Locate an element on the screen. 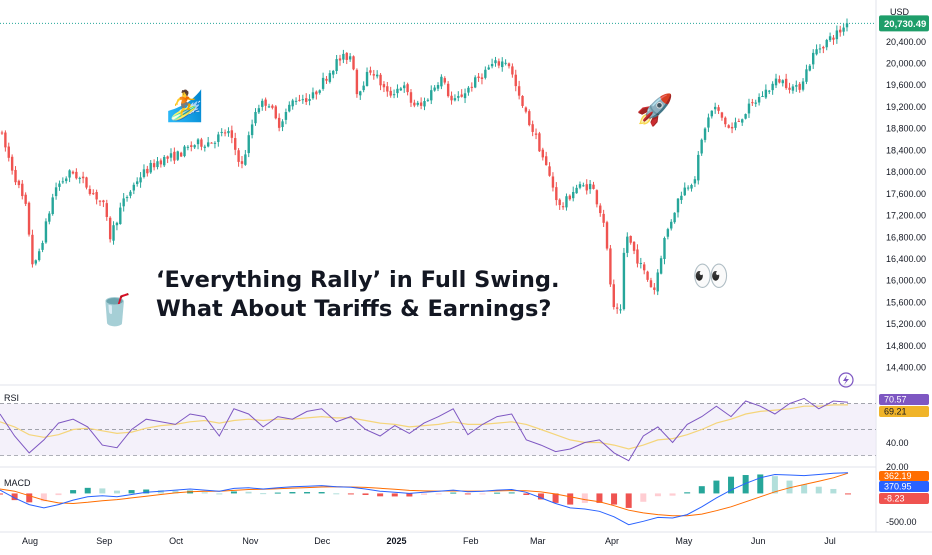  surfer-emoji-icon: 🏄 is located at coordinates (185, 106).